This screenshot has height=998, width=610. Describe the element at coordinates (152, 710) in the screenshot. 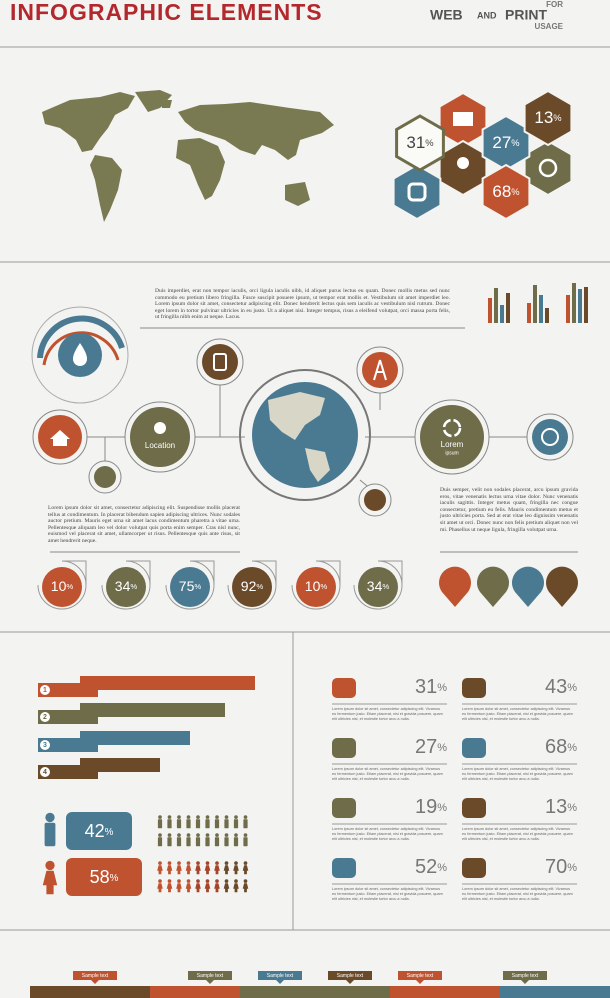

I see `rank-bar` at that location.